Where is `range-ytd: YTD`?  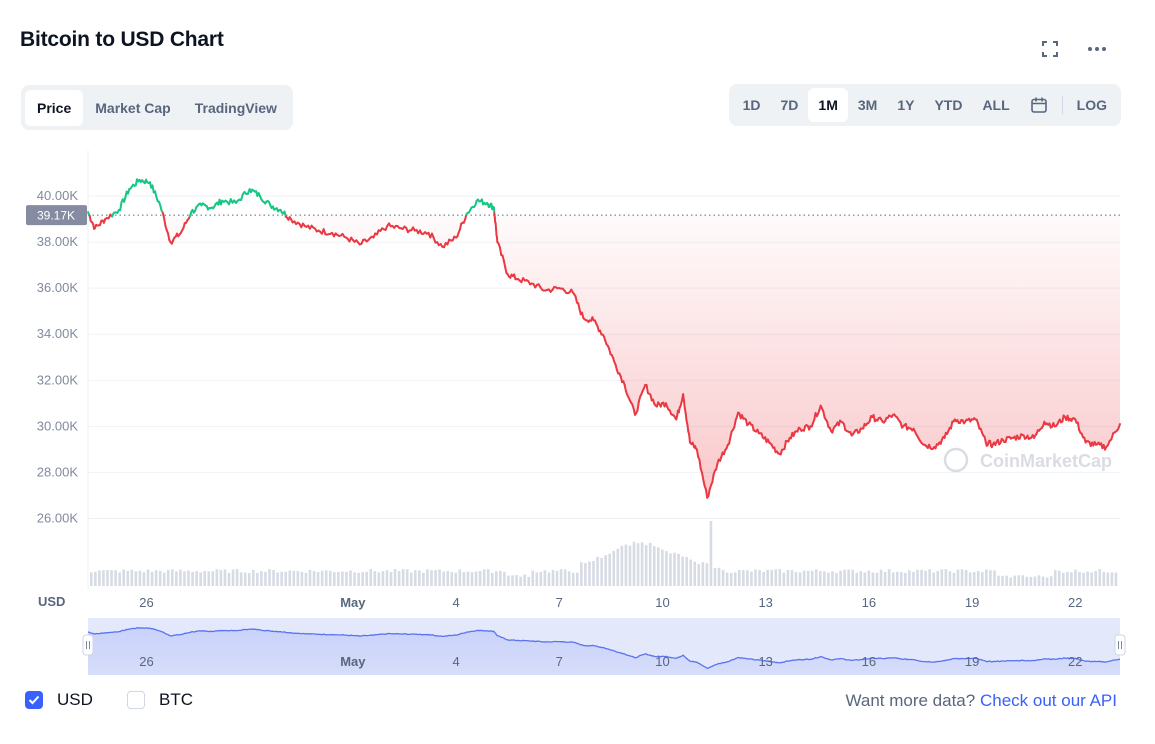
range-ytd: YTD is located at coordinates (948, 105).